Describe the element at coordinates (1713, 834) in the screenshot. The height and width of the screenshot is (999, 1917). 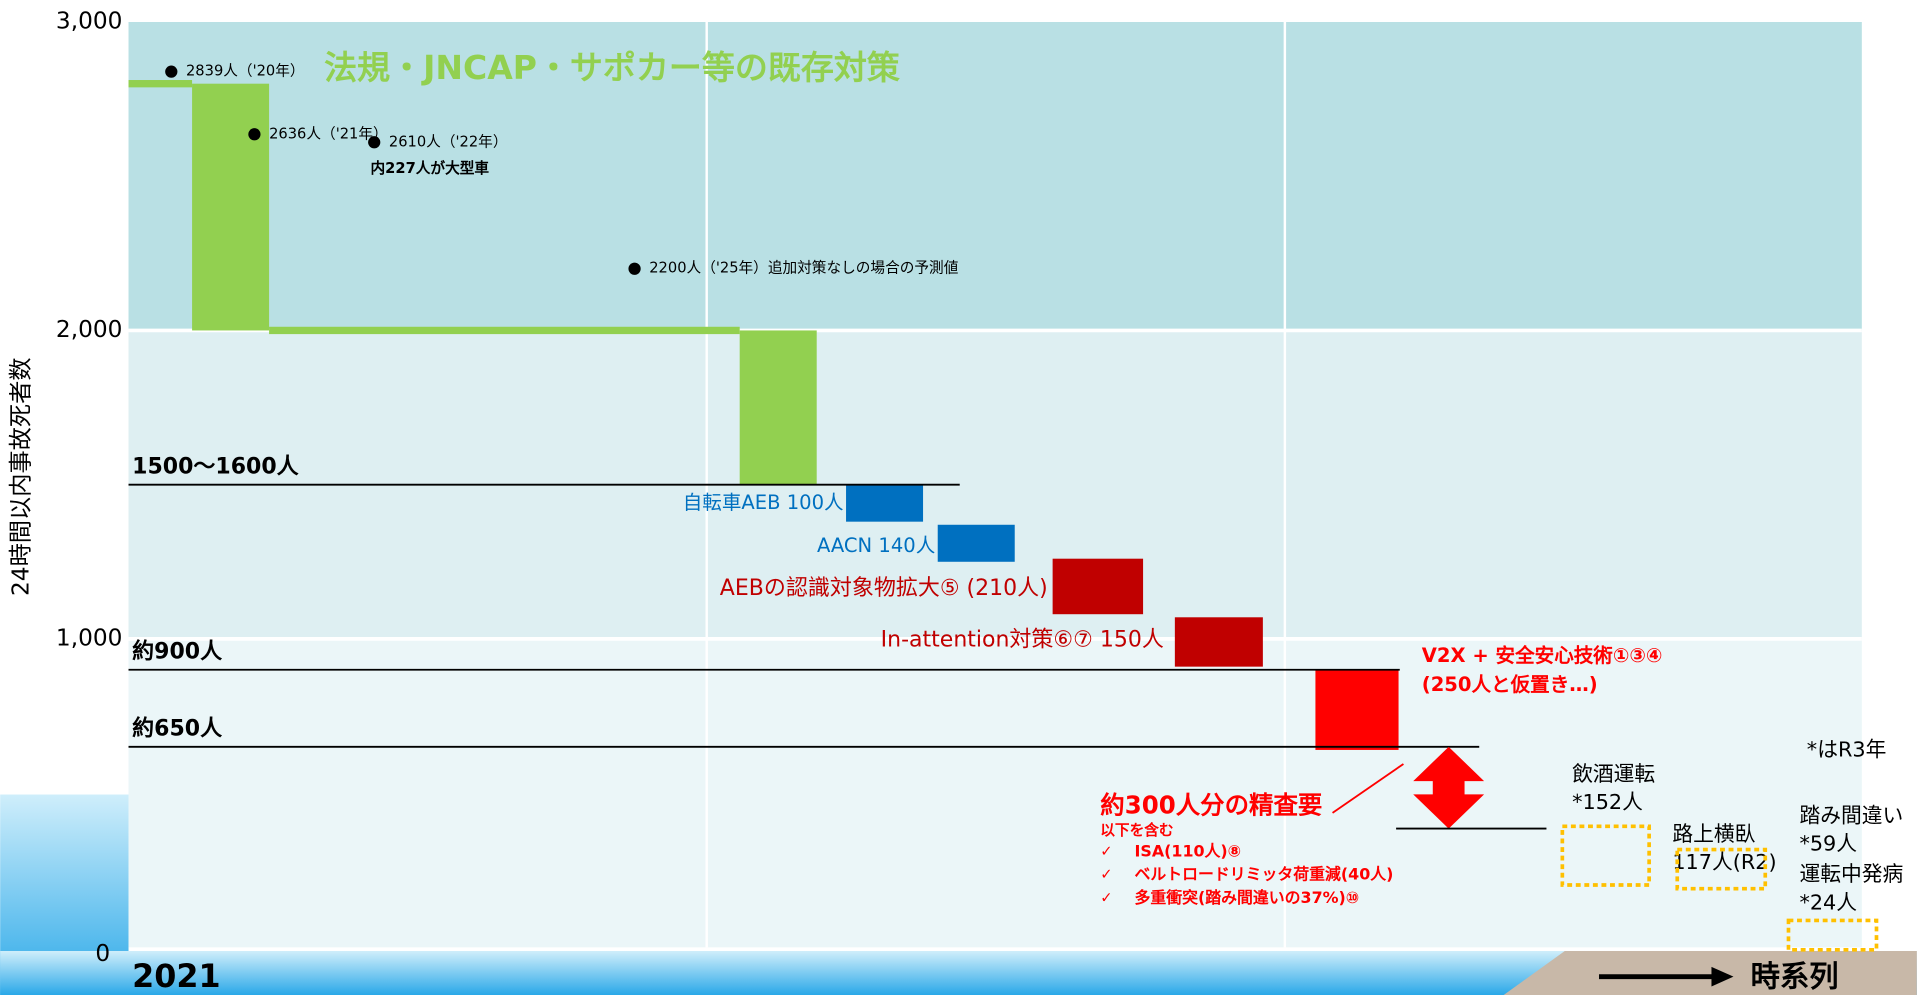
I see `other-name: 路上横臥` at that location.